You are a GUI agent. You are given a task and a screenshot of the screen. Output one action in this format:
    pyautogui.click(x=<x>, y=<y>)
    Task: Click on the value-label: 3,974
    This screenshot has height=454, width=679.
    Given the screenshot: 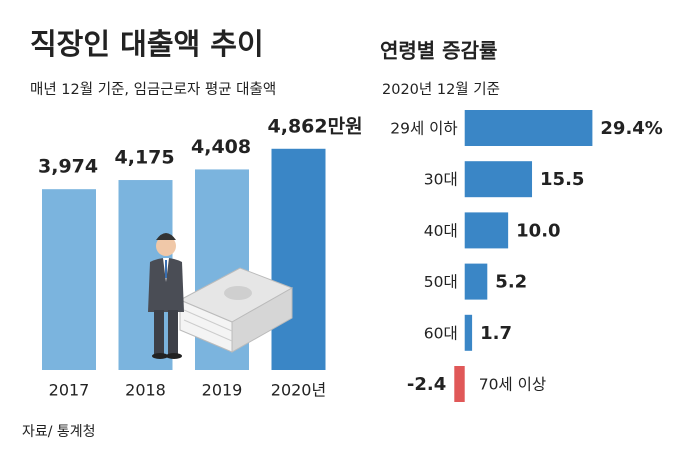 What is the action you would take?
    pyautogui.click(x=68, y=167)
    